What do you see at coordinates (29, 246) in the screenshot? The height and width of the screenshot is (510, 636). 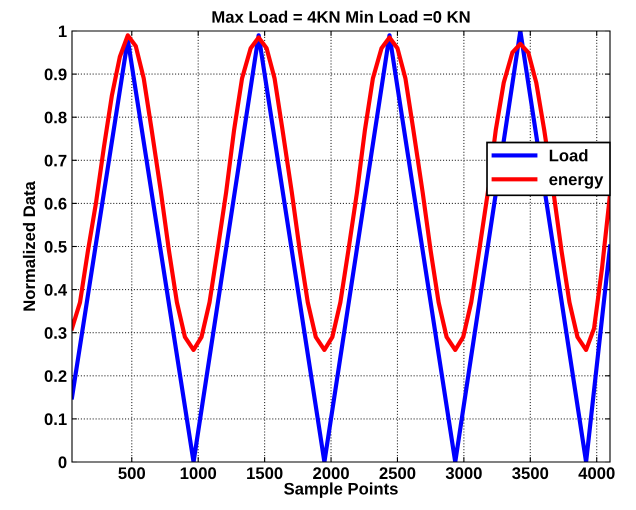 I see `y-axis-title: Normalized Data` at bounding box center [29, 246].